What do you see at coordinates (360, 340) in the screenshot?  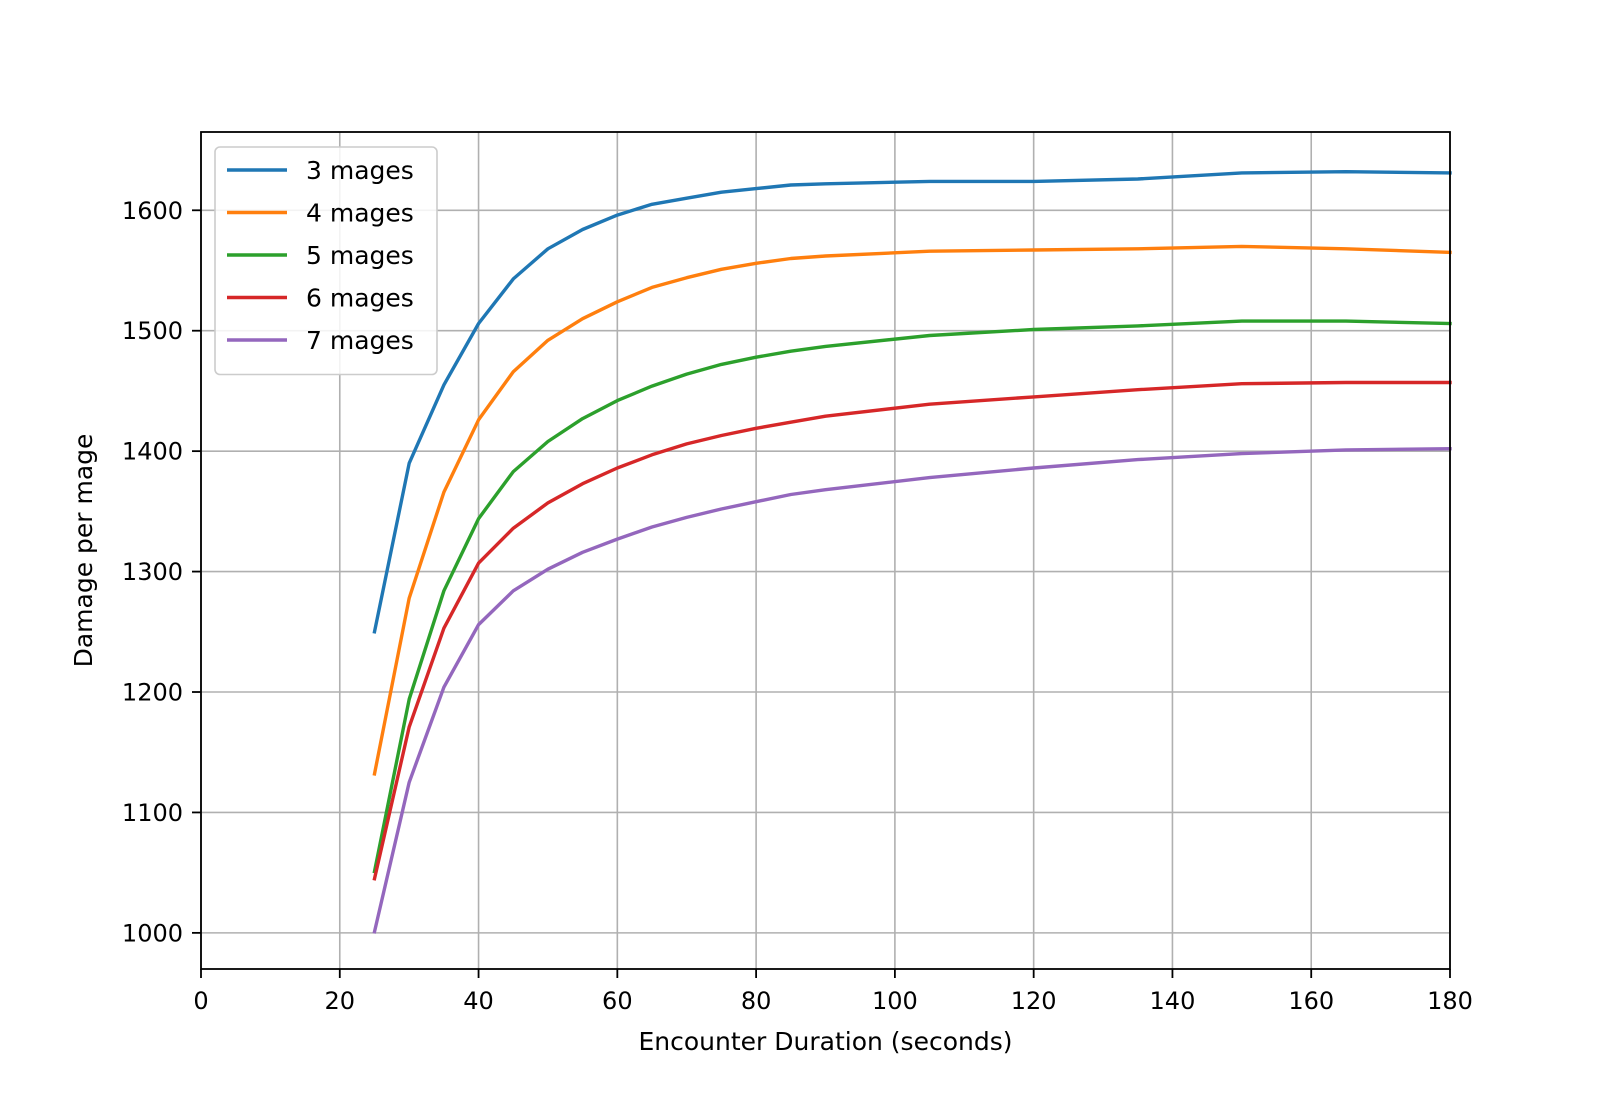 I see `legend-label: 7 mages` at bounding box center [360, 340].